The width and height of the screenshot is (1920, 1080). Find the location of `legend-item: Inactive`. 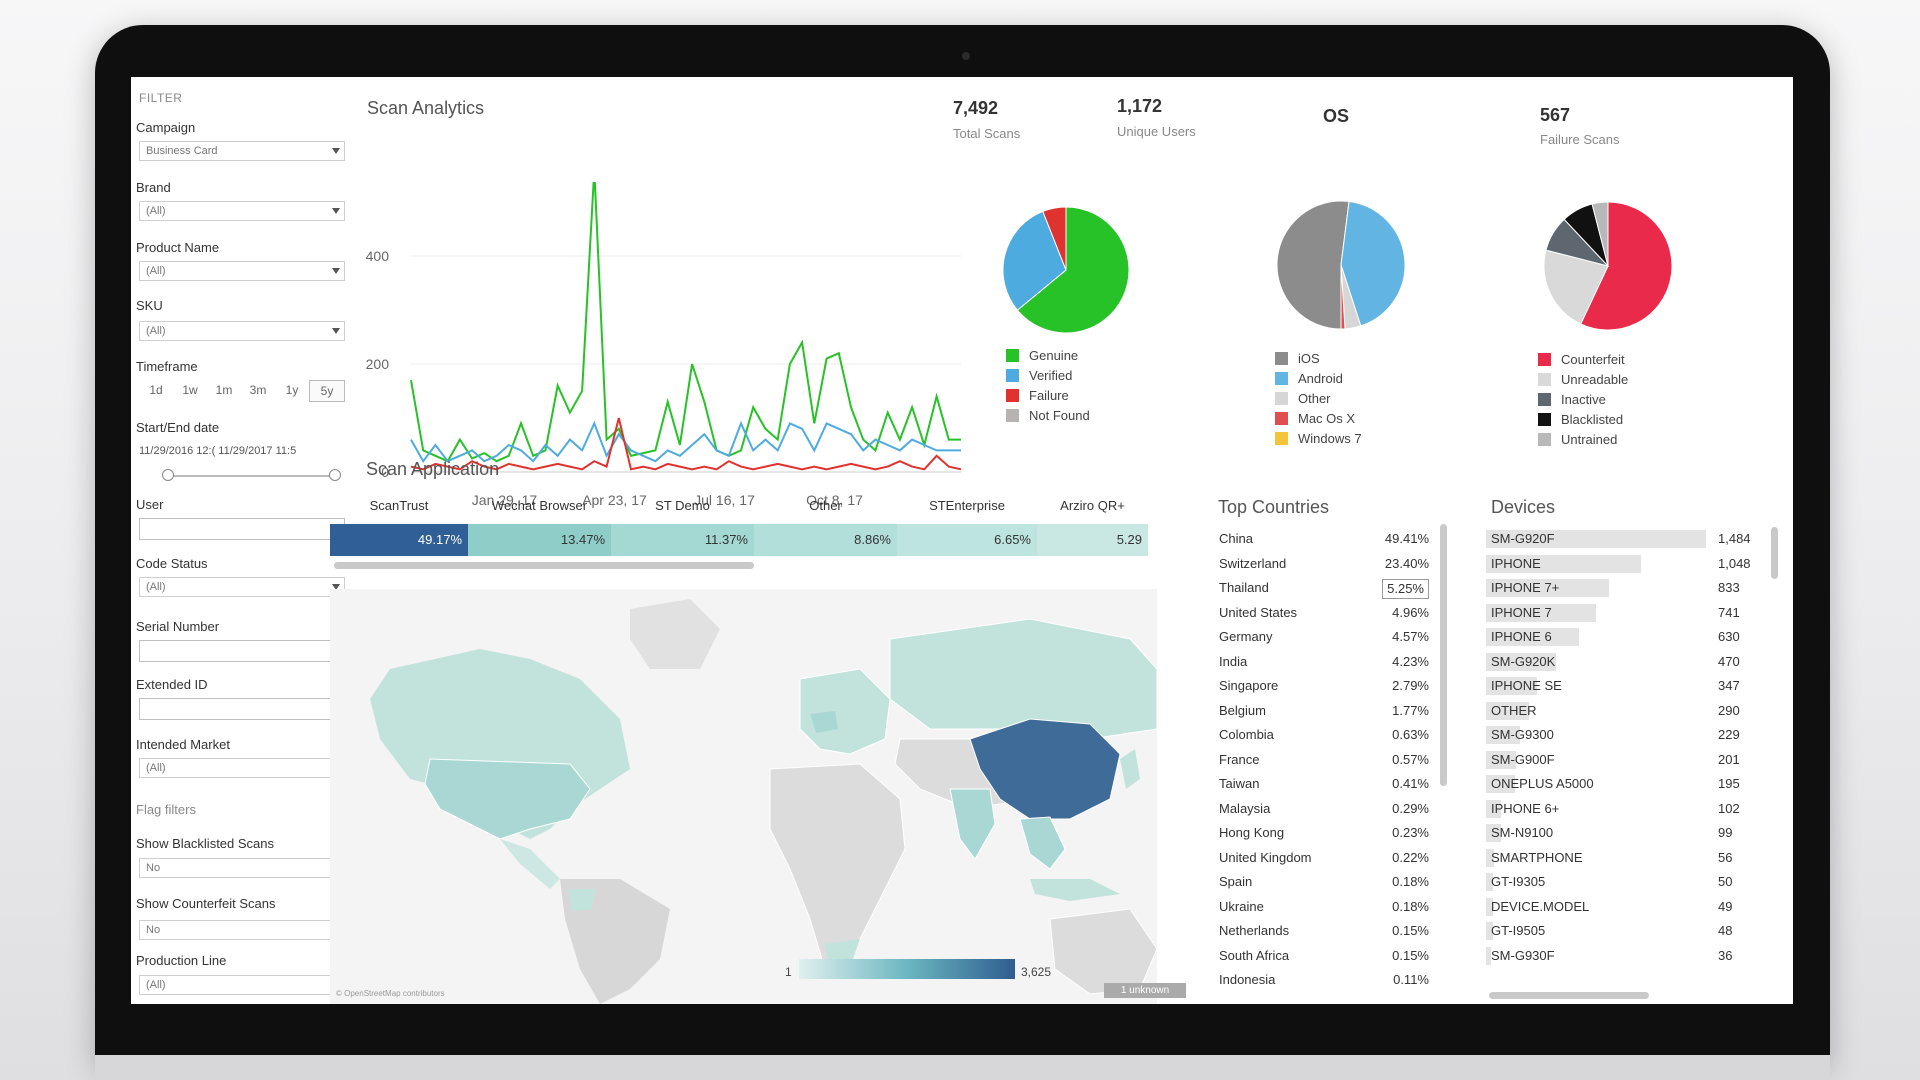

legend-item: Inactive is located at coordinates (1583, 399).